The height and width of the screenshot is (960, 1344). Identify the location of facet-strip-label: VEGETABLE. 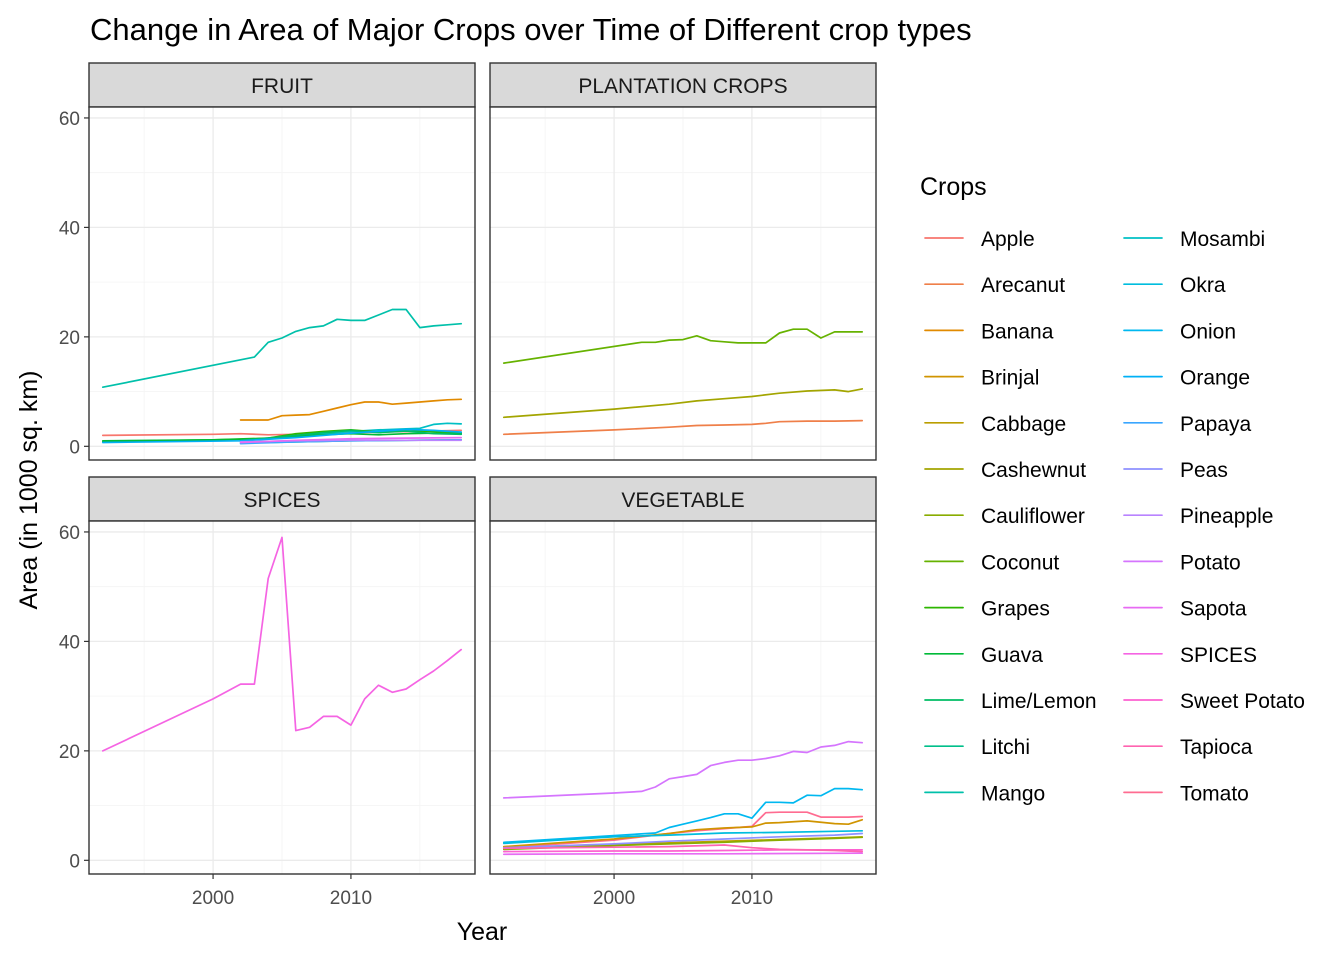
(682, 500).